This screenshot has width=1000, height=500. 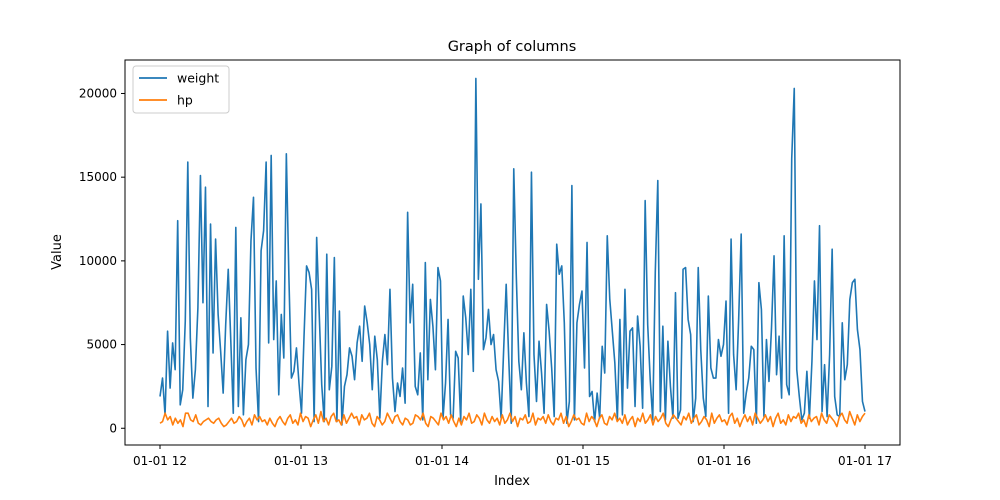 I want to click on chart-title: Graph of columns, so click(x=512, y=47).